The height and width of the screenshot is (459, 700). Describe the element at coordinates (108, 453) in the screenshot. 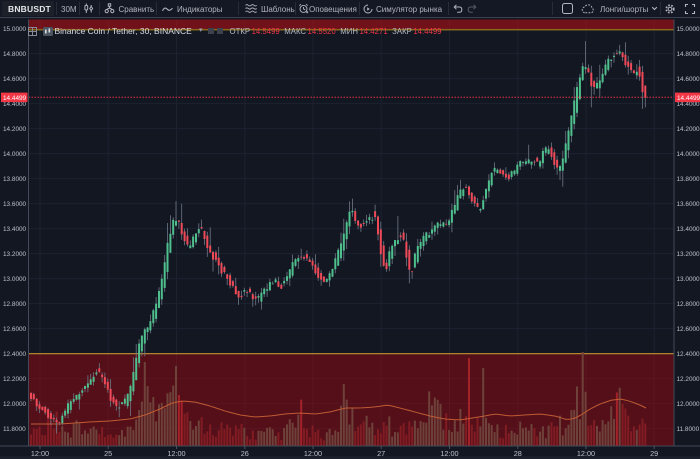

I see `svg-text: 25` at that location.